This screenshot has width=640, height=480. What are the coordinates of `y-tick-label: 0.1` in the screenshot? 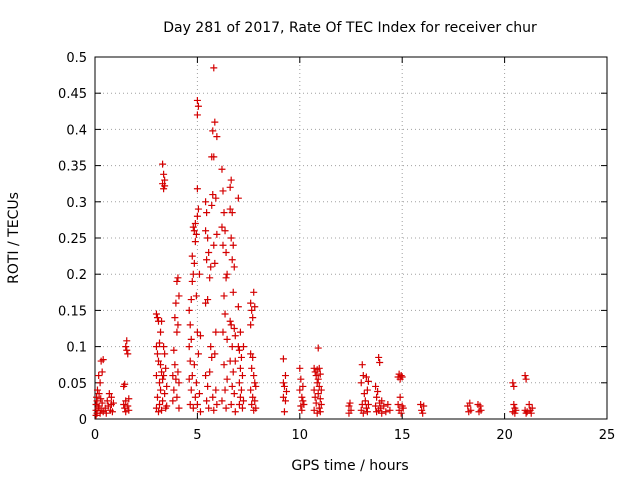 It's located at (76, 348).